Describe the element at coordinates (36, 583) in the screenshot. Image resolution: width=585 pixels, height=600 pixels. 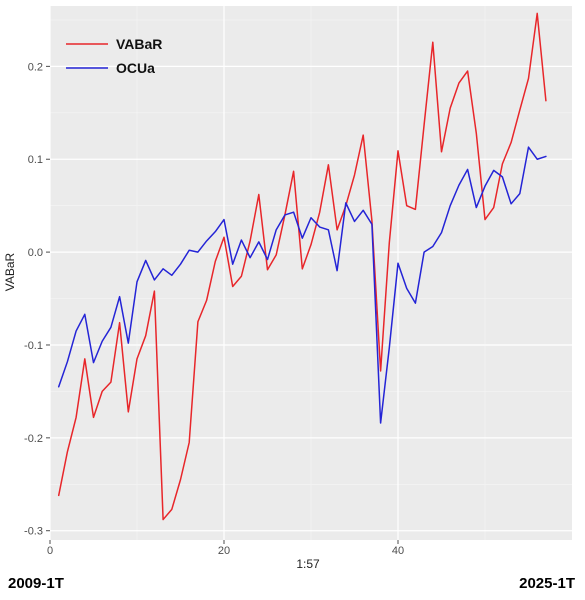
I see `start-period-label: 2009-1T` at that location.